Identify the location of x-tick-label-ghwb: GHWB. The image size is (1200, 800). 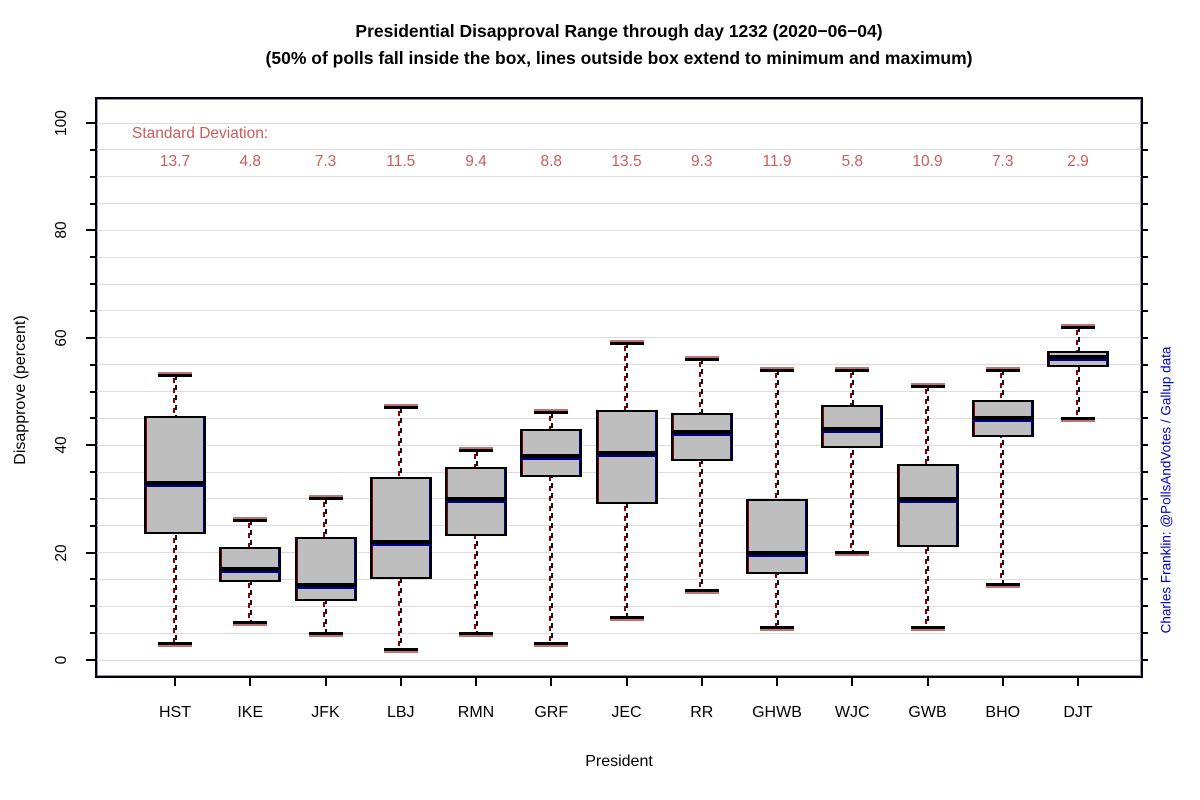
(777, 712).